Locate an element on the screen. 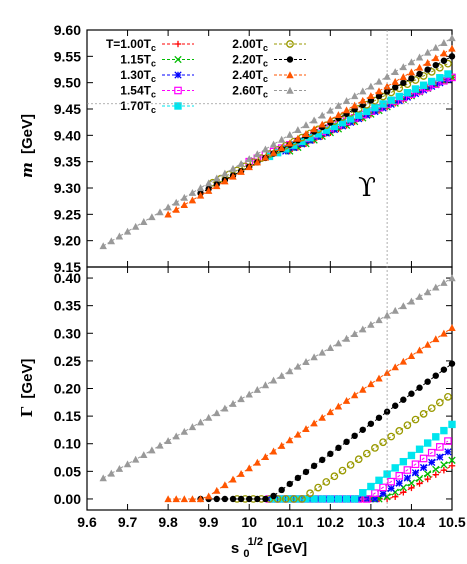  y-tick-label: 9.20 is located at coordinates (67, 241).